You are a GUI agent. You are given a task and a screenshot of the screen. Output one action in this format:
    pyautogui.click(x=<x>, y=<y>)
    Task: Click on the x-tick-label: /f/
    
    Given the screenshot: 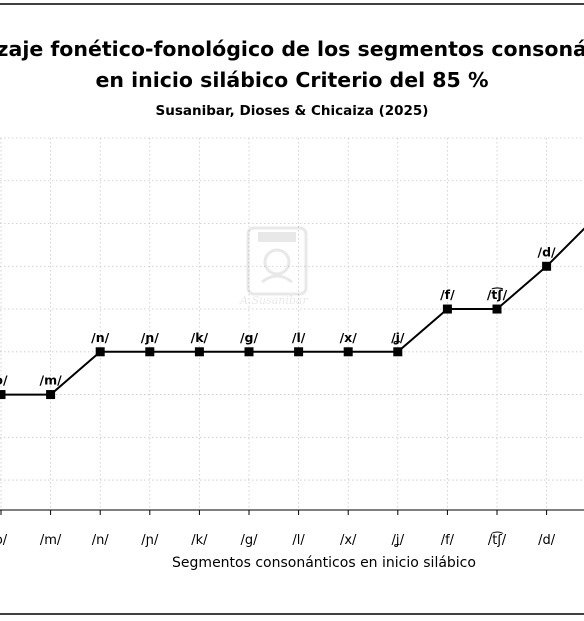 What is the action you would take?
    pyautogui.click(x=448, y=540)
    